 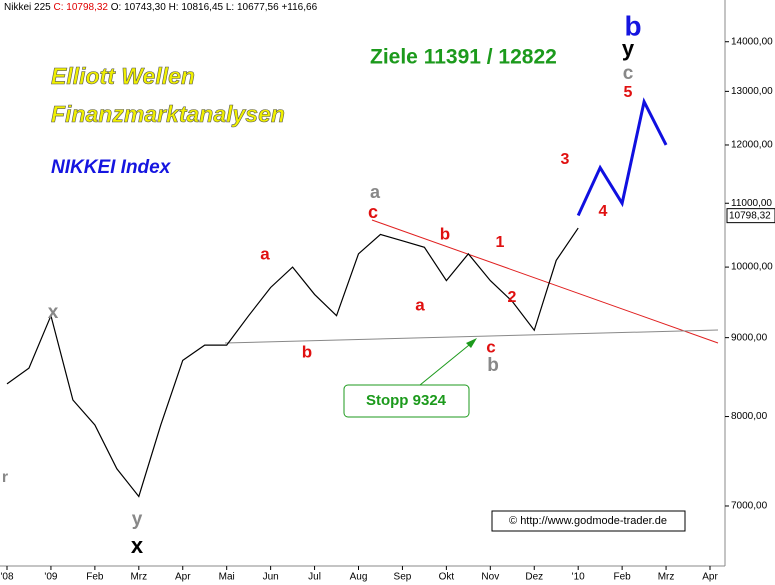 What do you see at coordinates (447, 577) in the screenshot?
I see `x-tick-label: Okt` at bounding box center [447, 577].